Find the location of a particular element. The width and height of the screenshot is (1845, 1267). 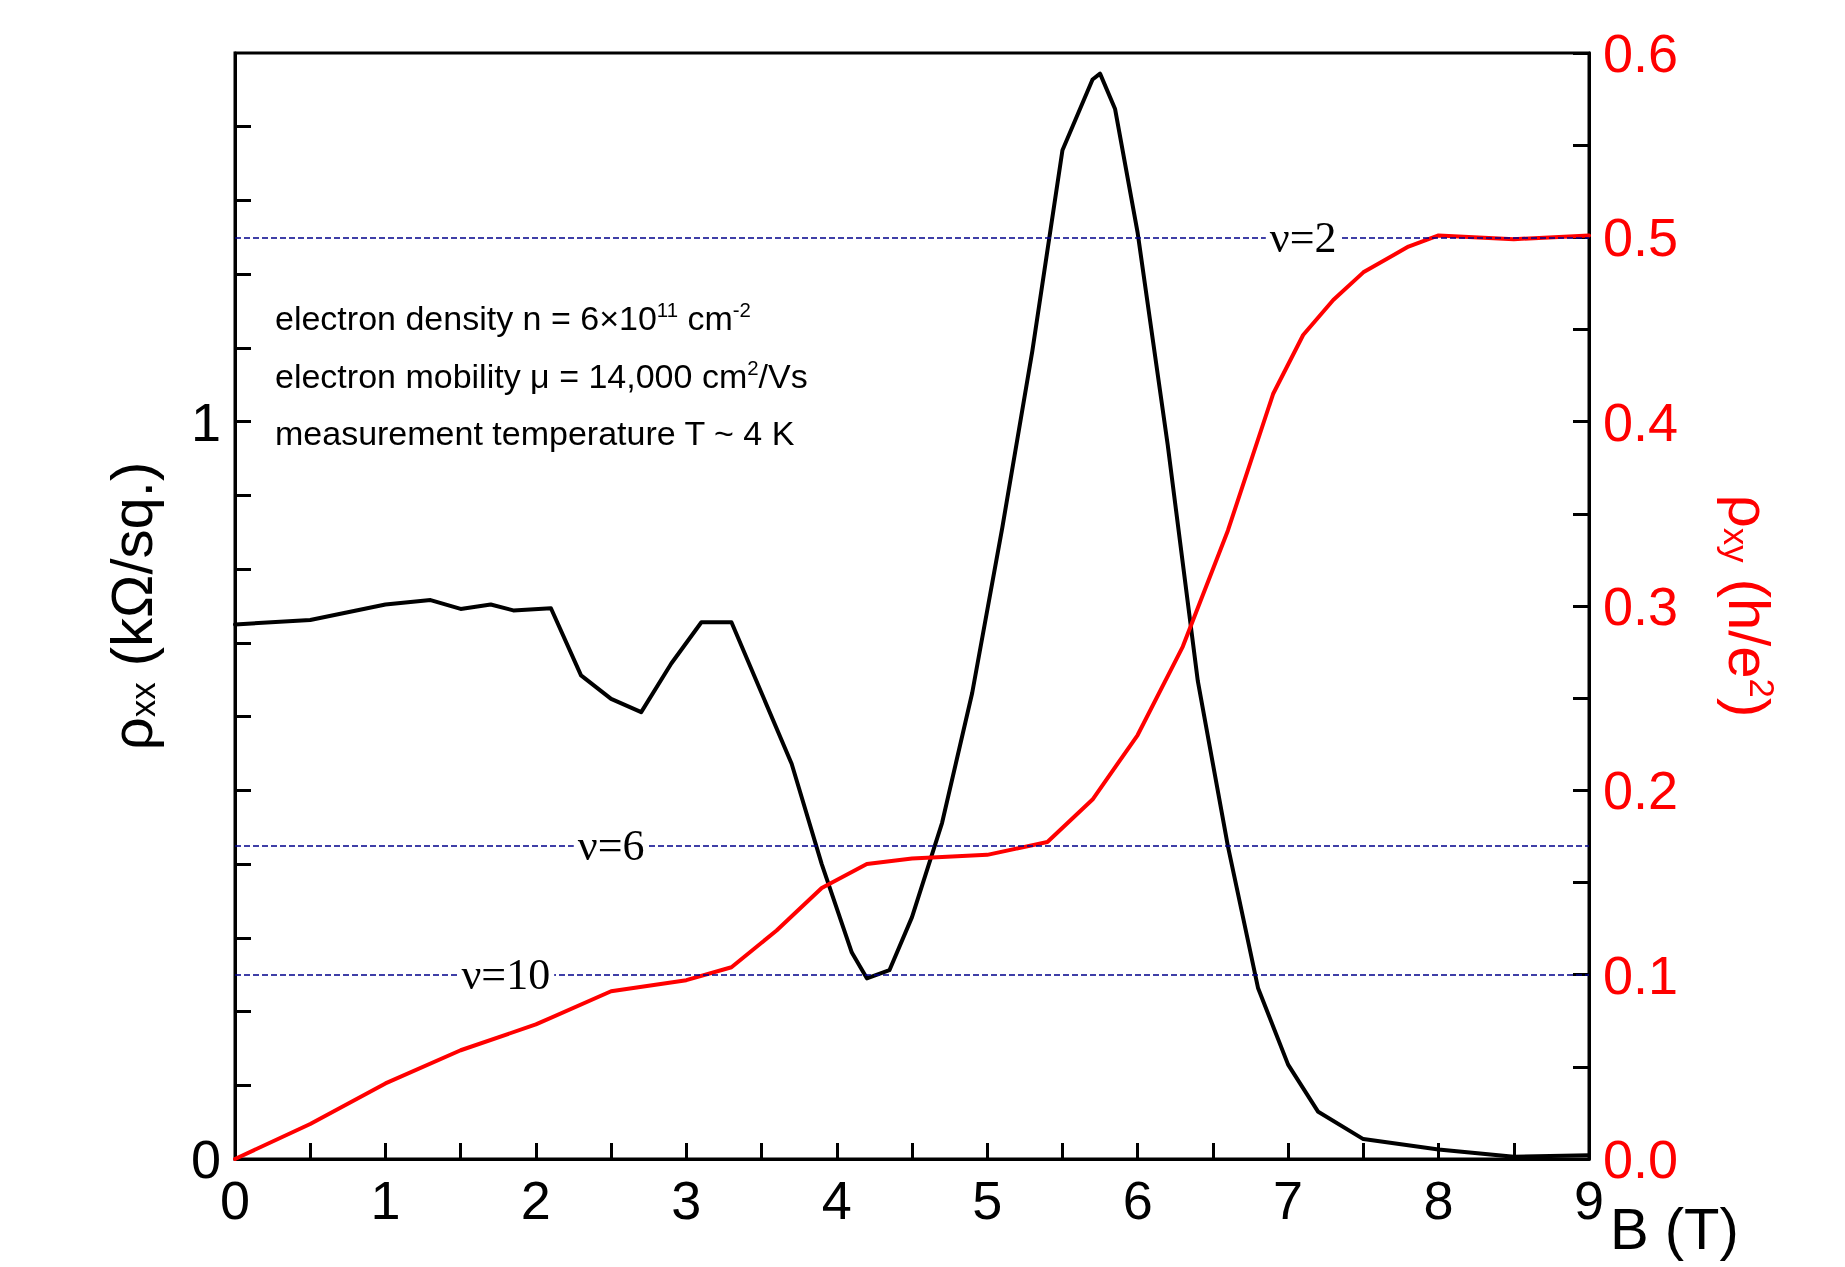

x-tick-label: 8 is located at coordinates (1438, 1200).